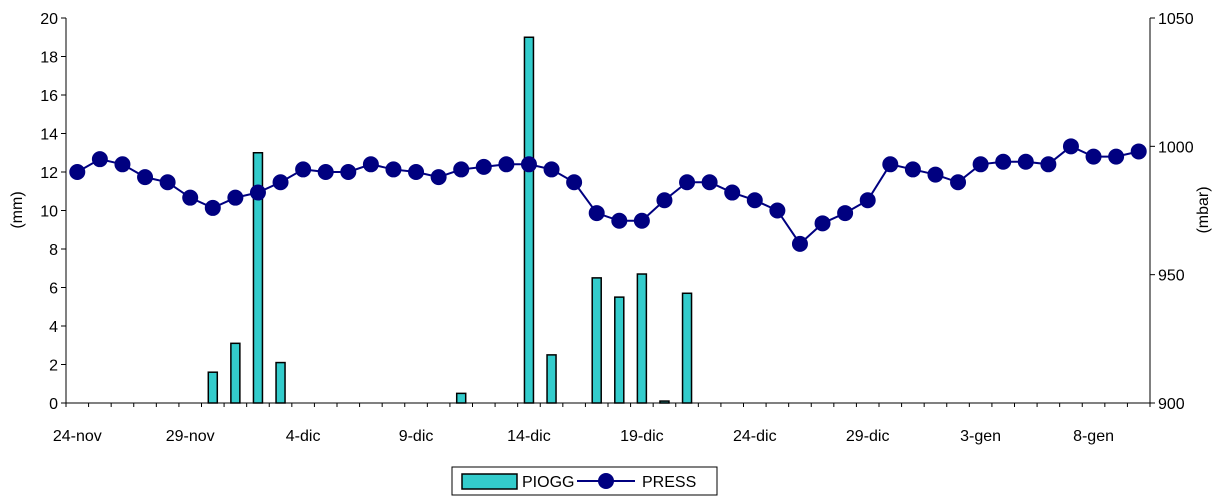 The image size is (1225, 502). Describe the element at coordinates (49, 58) in the screenshot. I see `y-left-tick-label: 18` at that location.